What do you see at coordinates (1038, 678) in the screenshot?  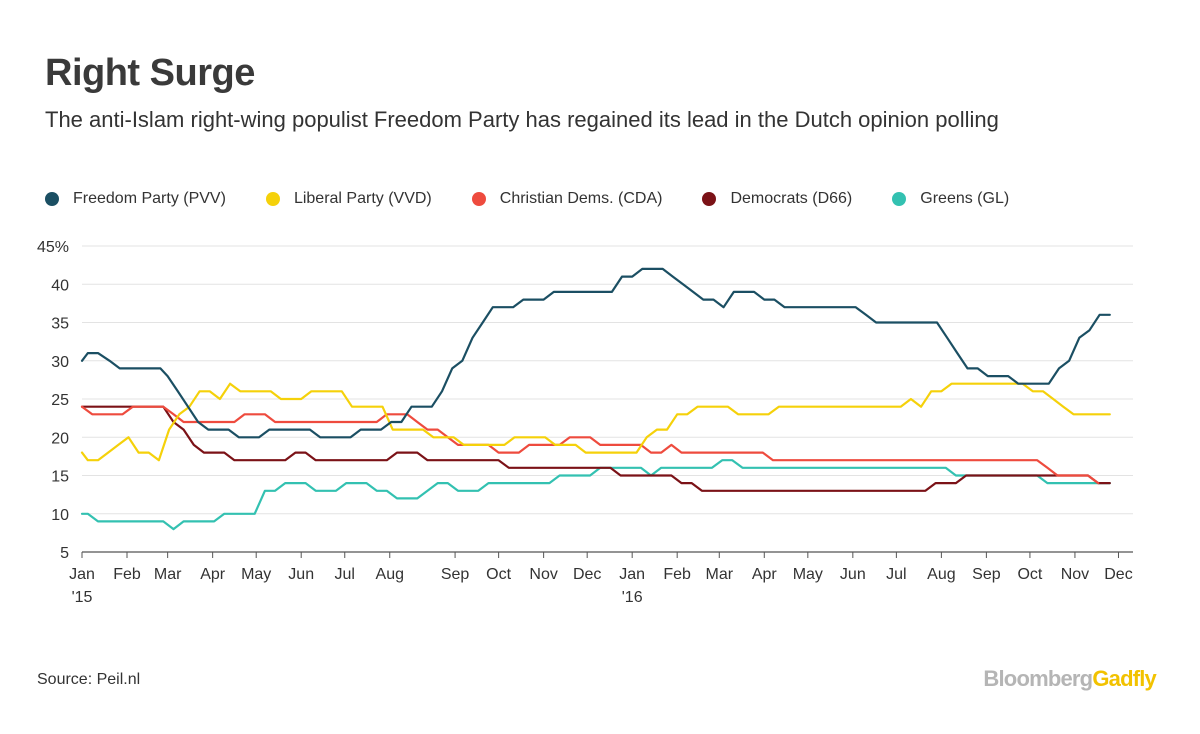 I see `brand-logo-part1: Bloomberg` at bounding box center [1038, 678].